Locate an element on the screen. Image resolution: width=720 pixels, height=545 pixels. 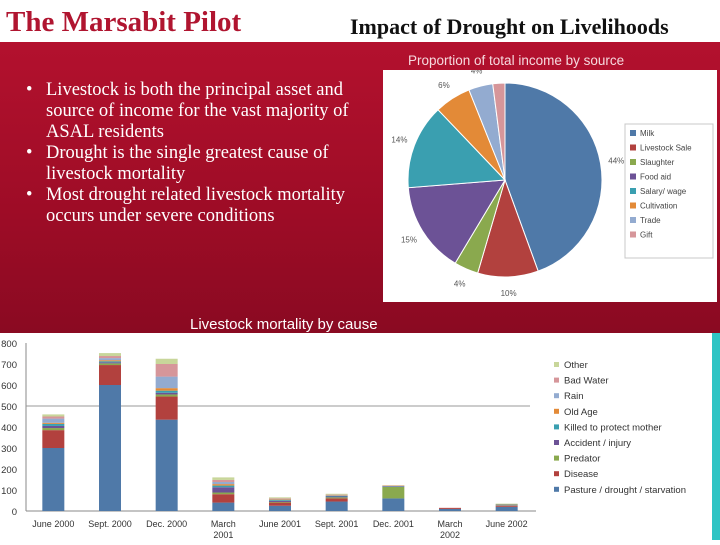
x-tick-label: 2001 is located at coordinates (223, 535).